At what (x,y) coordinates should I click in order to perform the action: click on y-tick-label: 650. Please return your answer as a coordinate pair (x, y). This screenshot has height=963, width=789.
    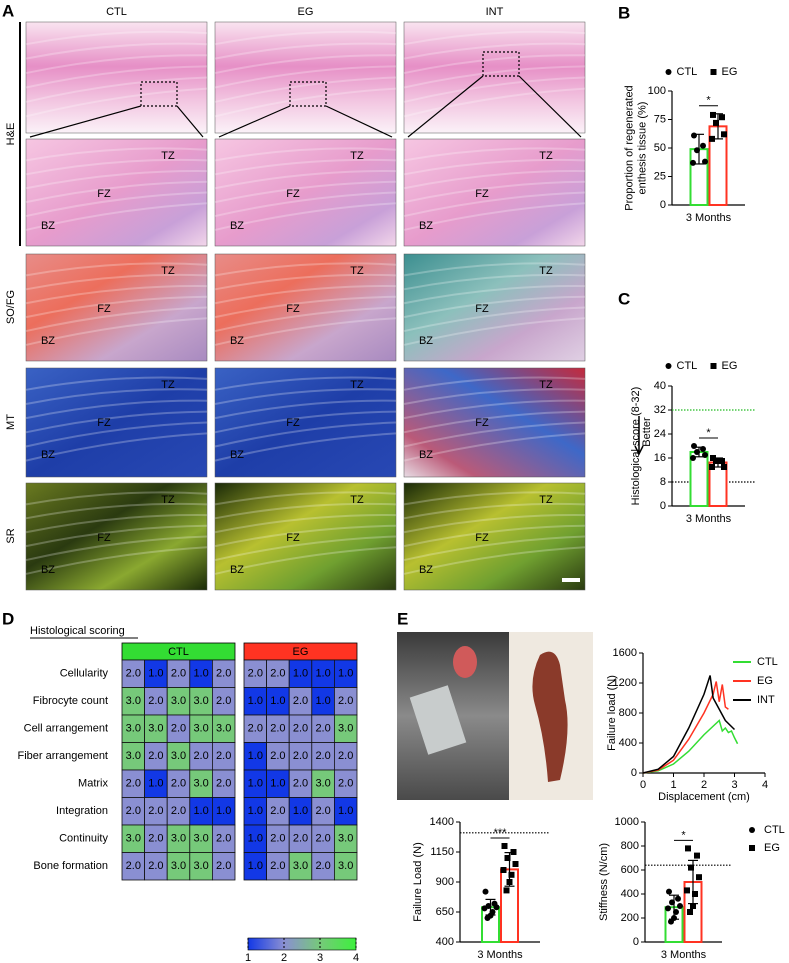
    Looking at the image, I should click on (445, 912).